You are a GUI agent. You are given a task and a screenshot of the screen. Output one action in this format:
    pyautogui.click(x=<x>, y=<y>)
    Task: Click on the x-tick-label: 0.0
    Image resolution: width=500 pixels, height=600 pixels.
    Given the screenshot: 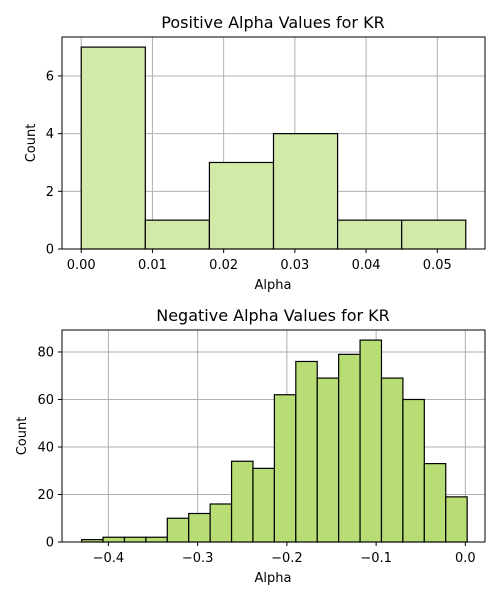 What is the action you would take?
    pyautogui.click(x=465, y=558)
    